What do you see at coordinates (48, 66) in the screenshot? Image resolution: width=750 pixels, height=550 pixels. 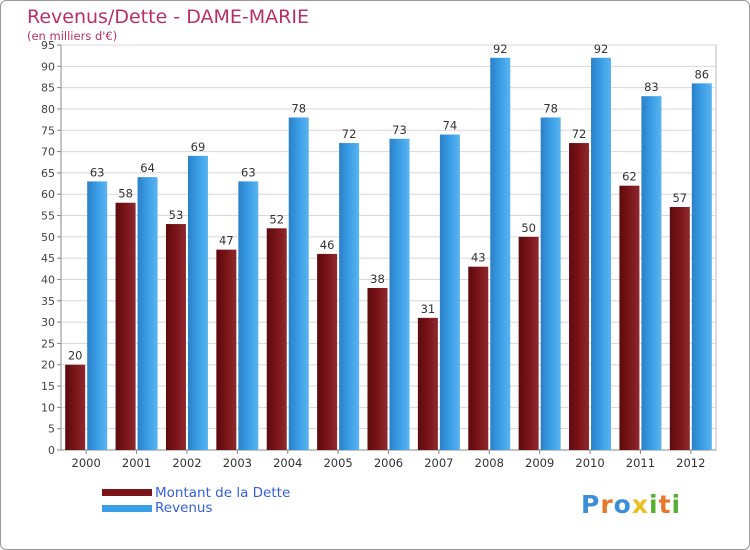 I see `y-tick-label: 90` at bounding box center [48, 66].